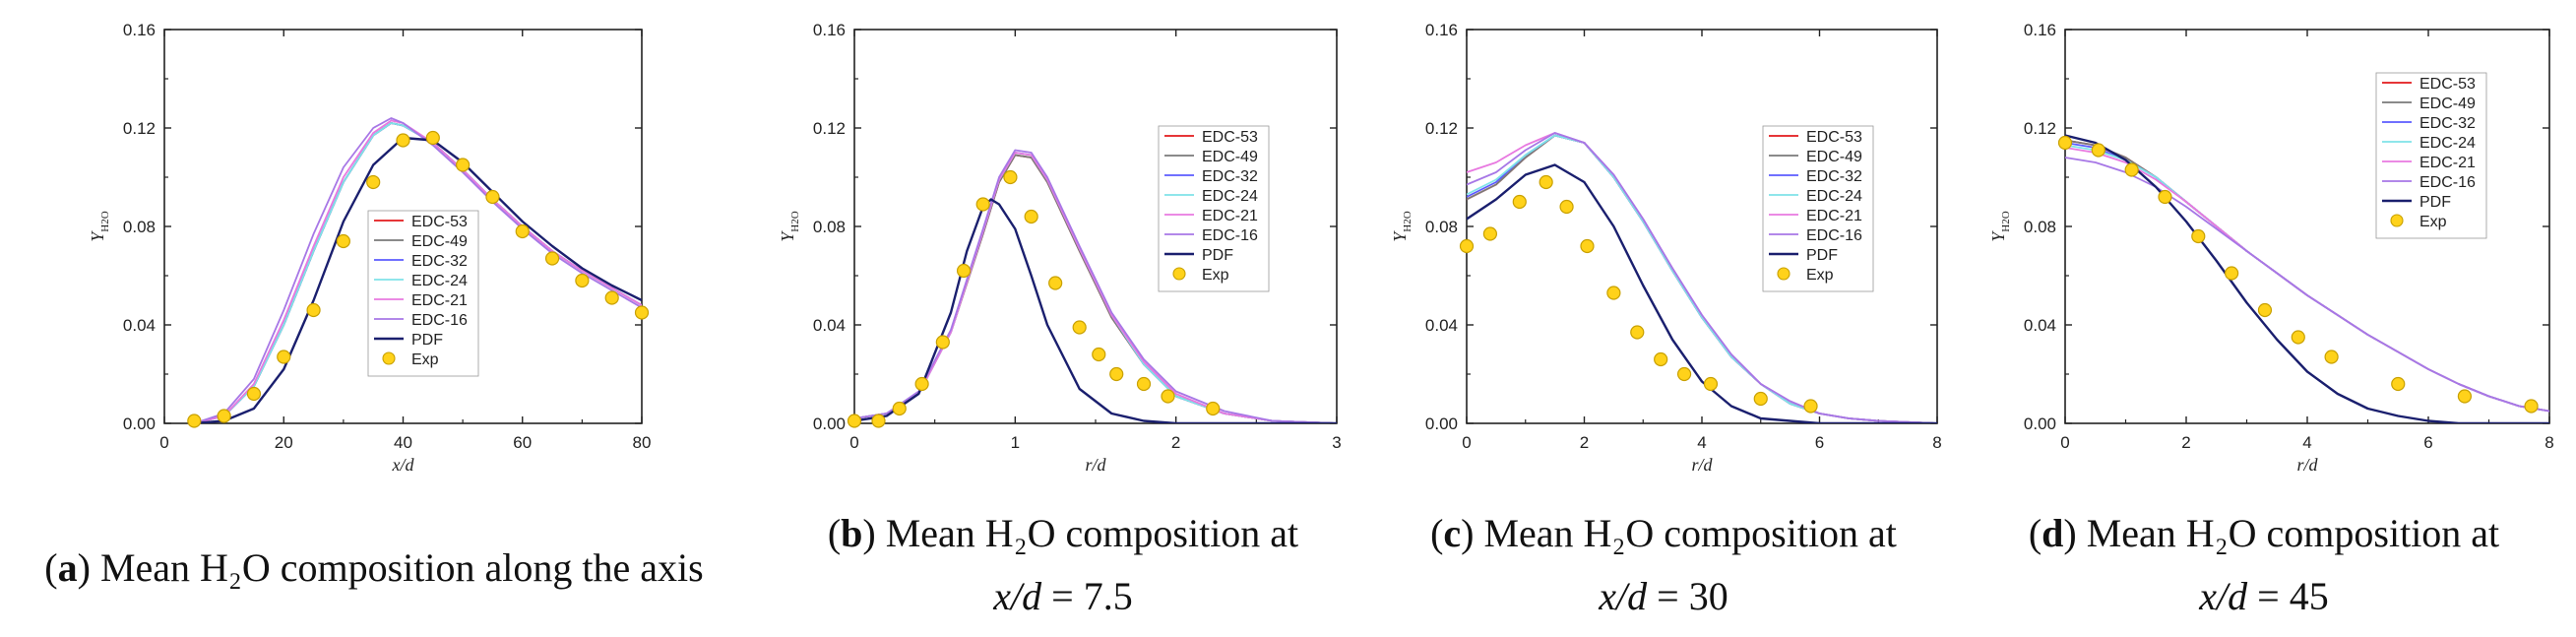 The image size is (2576, 637). What do you see at coordinates (642, 442) in the screenshot?
I see `x-tick-label: 80` at bounding box center [642, 442].